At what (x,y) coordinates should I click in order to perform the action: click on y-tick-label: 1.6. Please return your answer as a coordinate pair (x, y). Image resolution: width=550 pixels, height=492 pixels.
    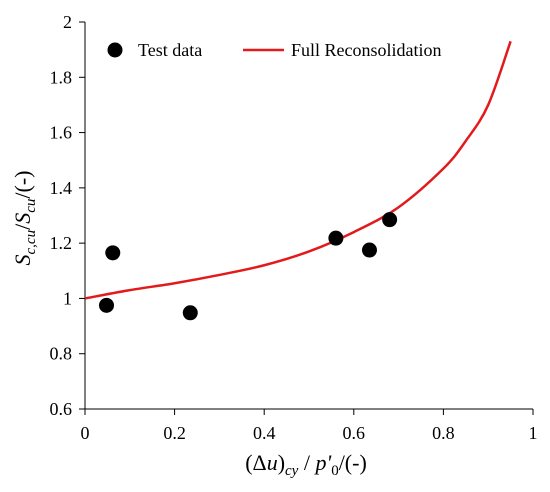
    Looking at the image, I should click on (61, 133).